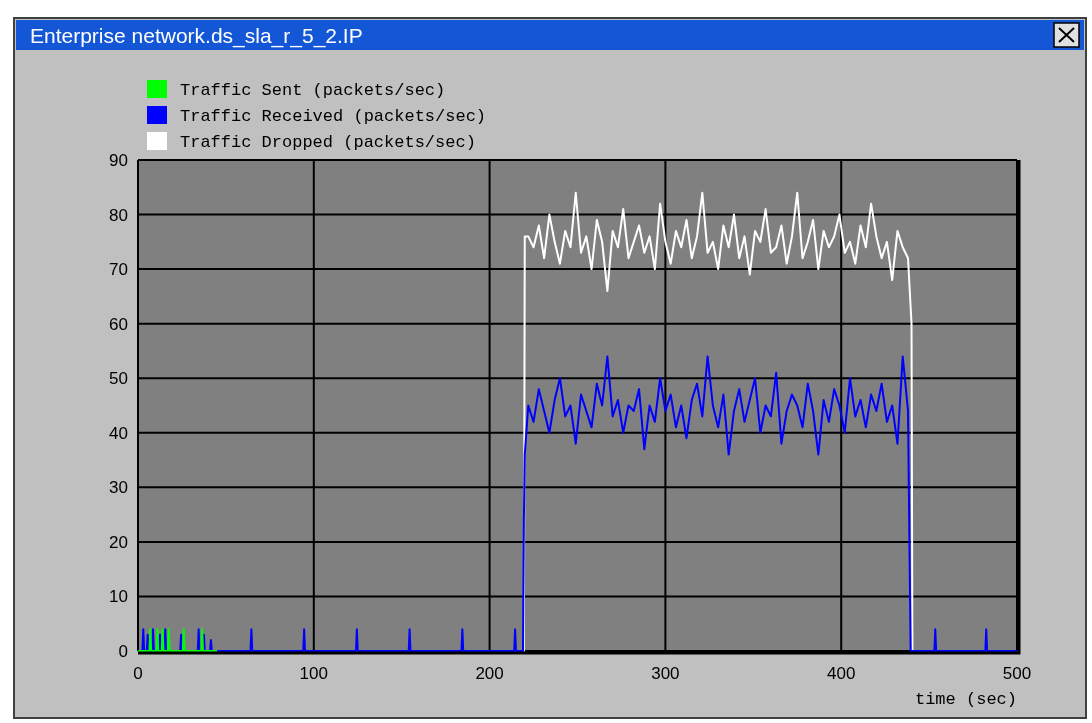  What do you see at coordinates (138, 673) in the screenshot?
I see `x-tick-label: 0` at bounding box center [138, 673].